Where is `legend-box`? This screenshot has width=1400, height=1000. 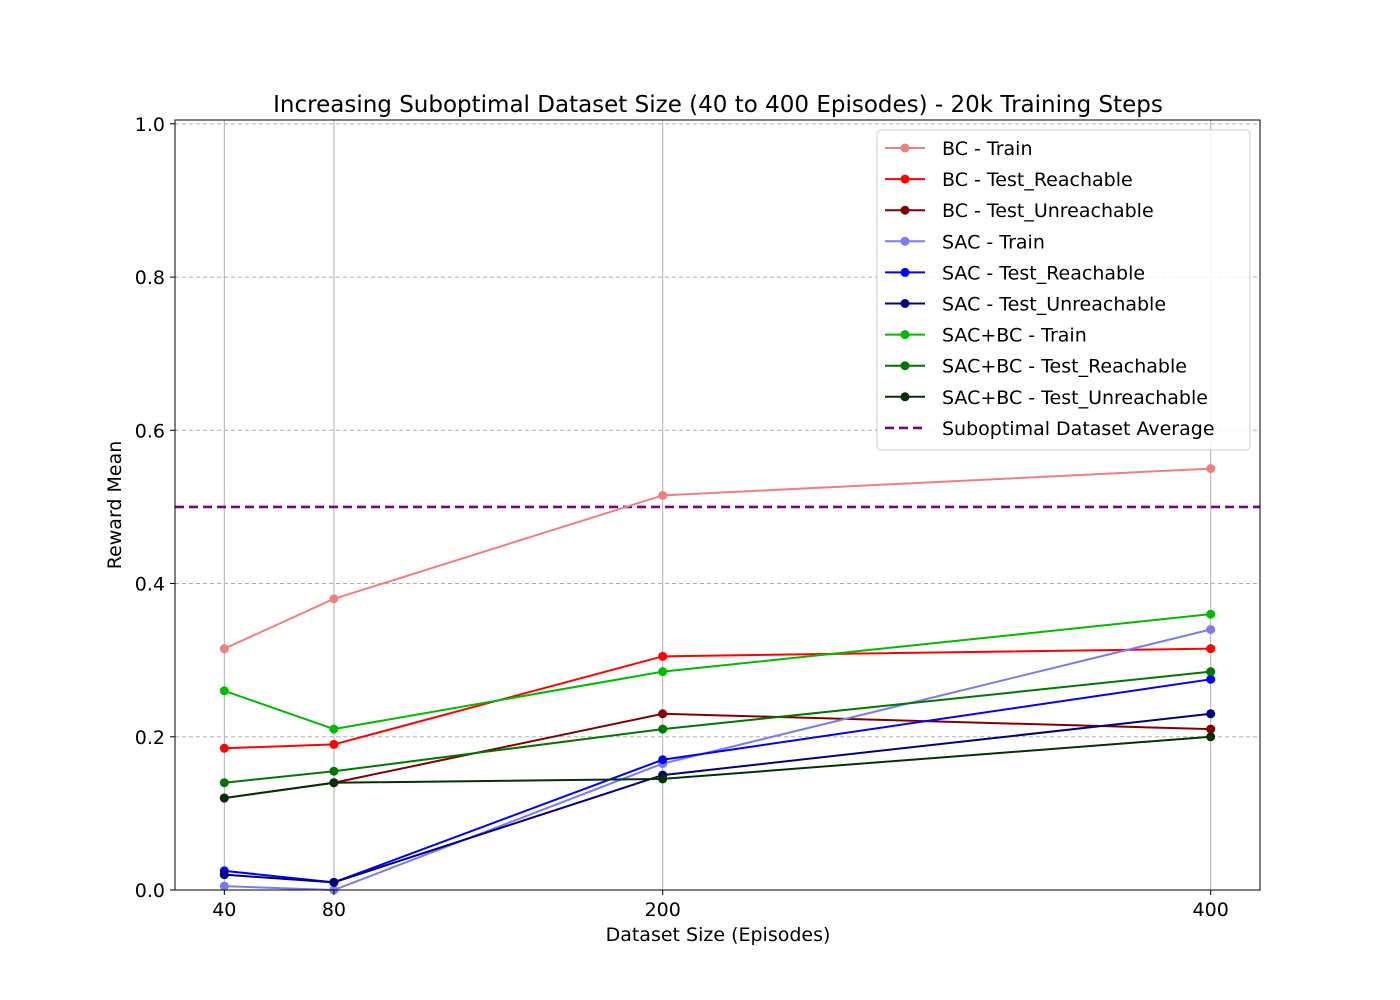 legend-box is located at coordinates (1063, 290).